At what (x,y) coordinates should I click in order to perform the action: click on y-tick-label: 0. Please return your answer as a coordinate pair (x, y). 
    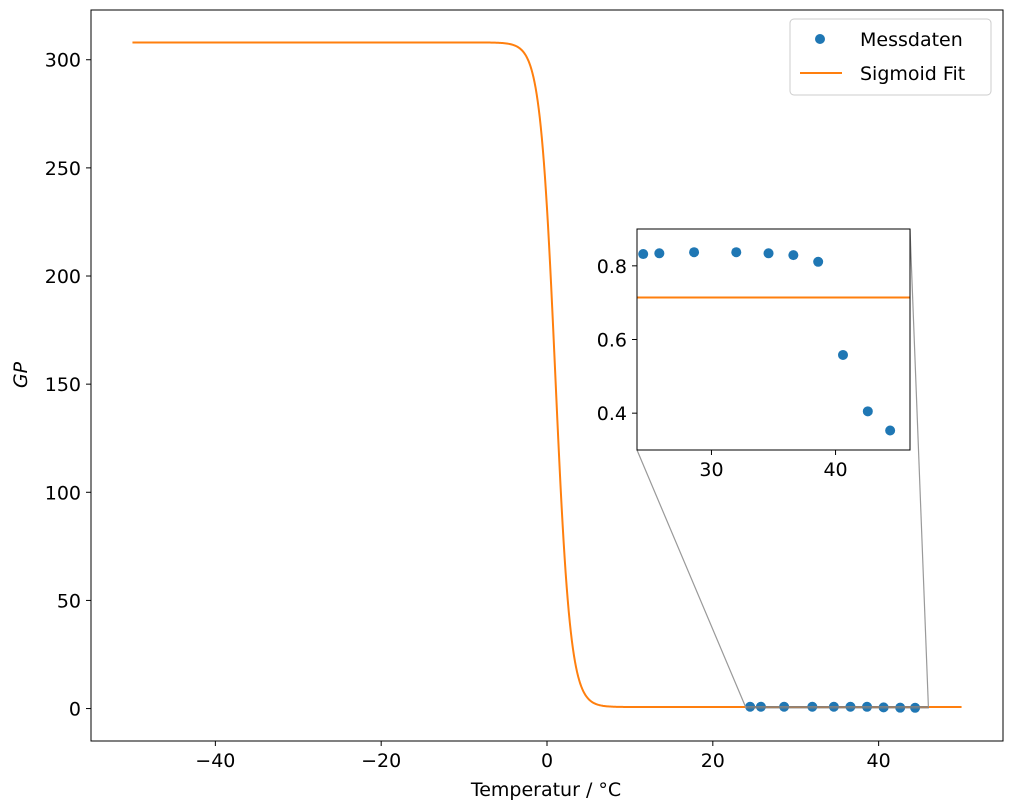
    Looking at the image, I should click on (75, 710).